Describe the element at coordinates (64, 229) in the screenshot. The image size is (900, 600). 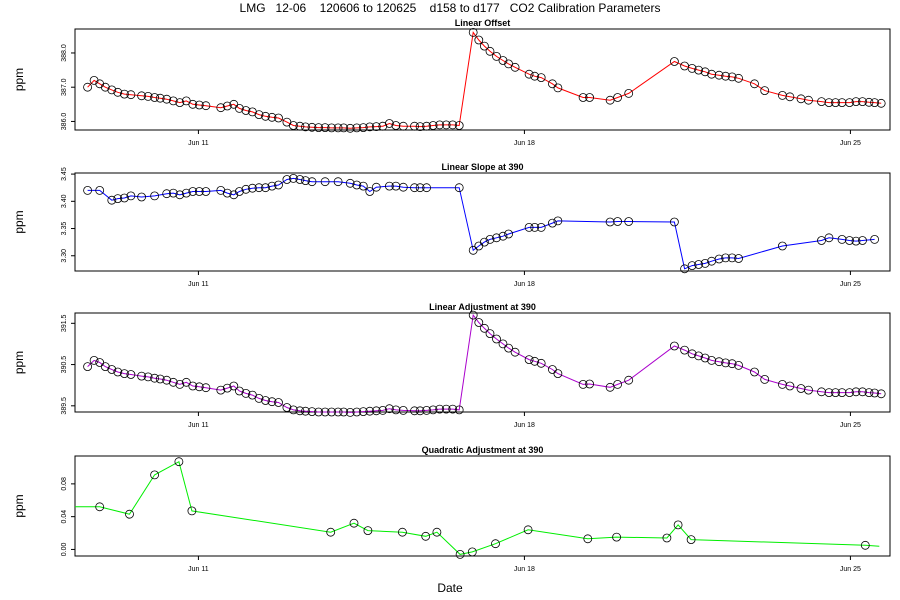
I see `y-tick-label: 3.35` at that location.